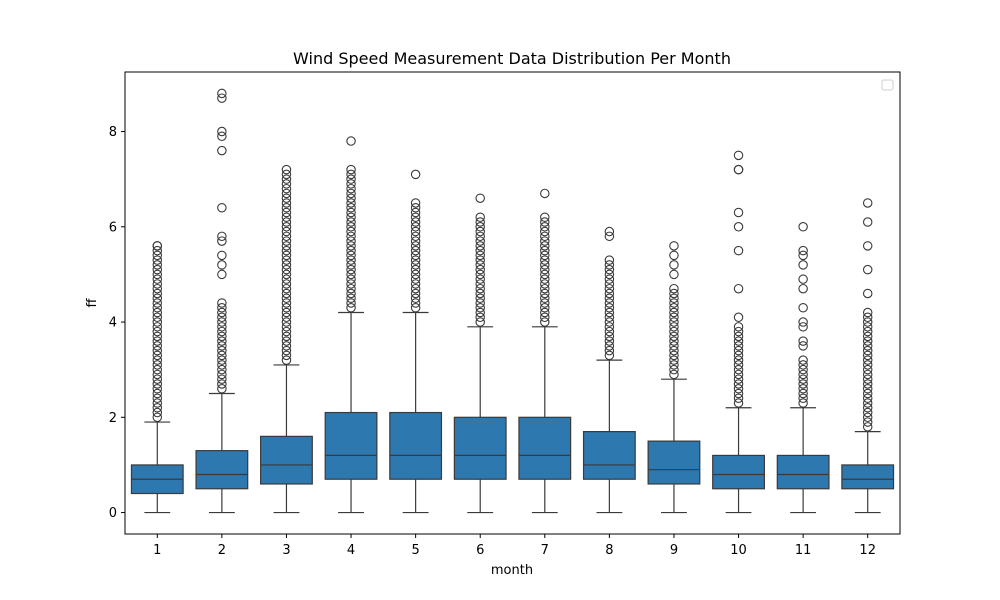 This screenshot has width=1000, height=600. Describe the element at coordinates (222, 550) in the screenshot. I see `x-tick-label: 2` at that location.